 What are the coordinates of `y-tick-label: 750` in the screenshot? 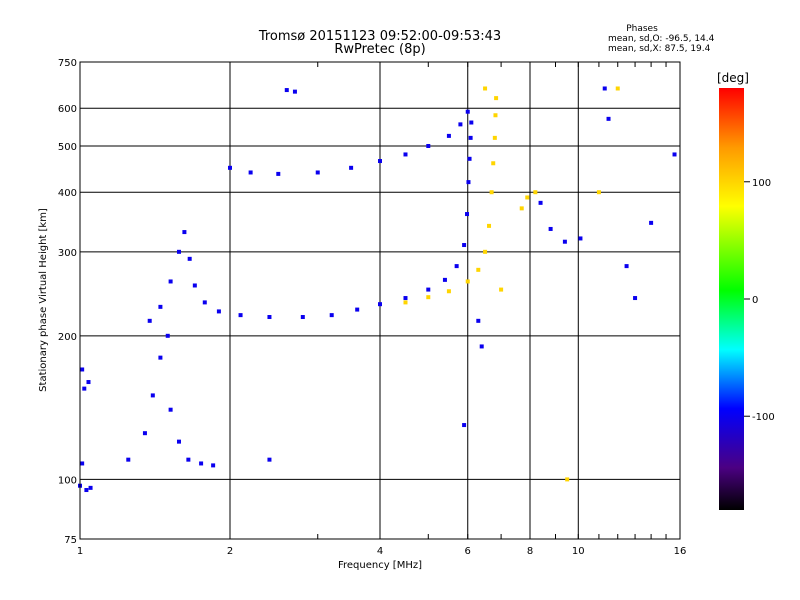 It's located at (67, 63).